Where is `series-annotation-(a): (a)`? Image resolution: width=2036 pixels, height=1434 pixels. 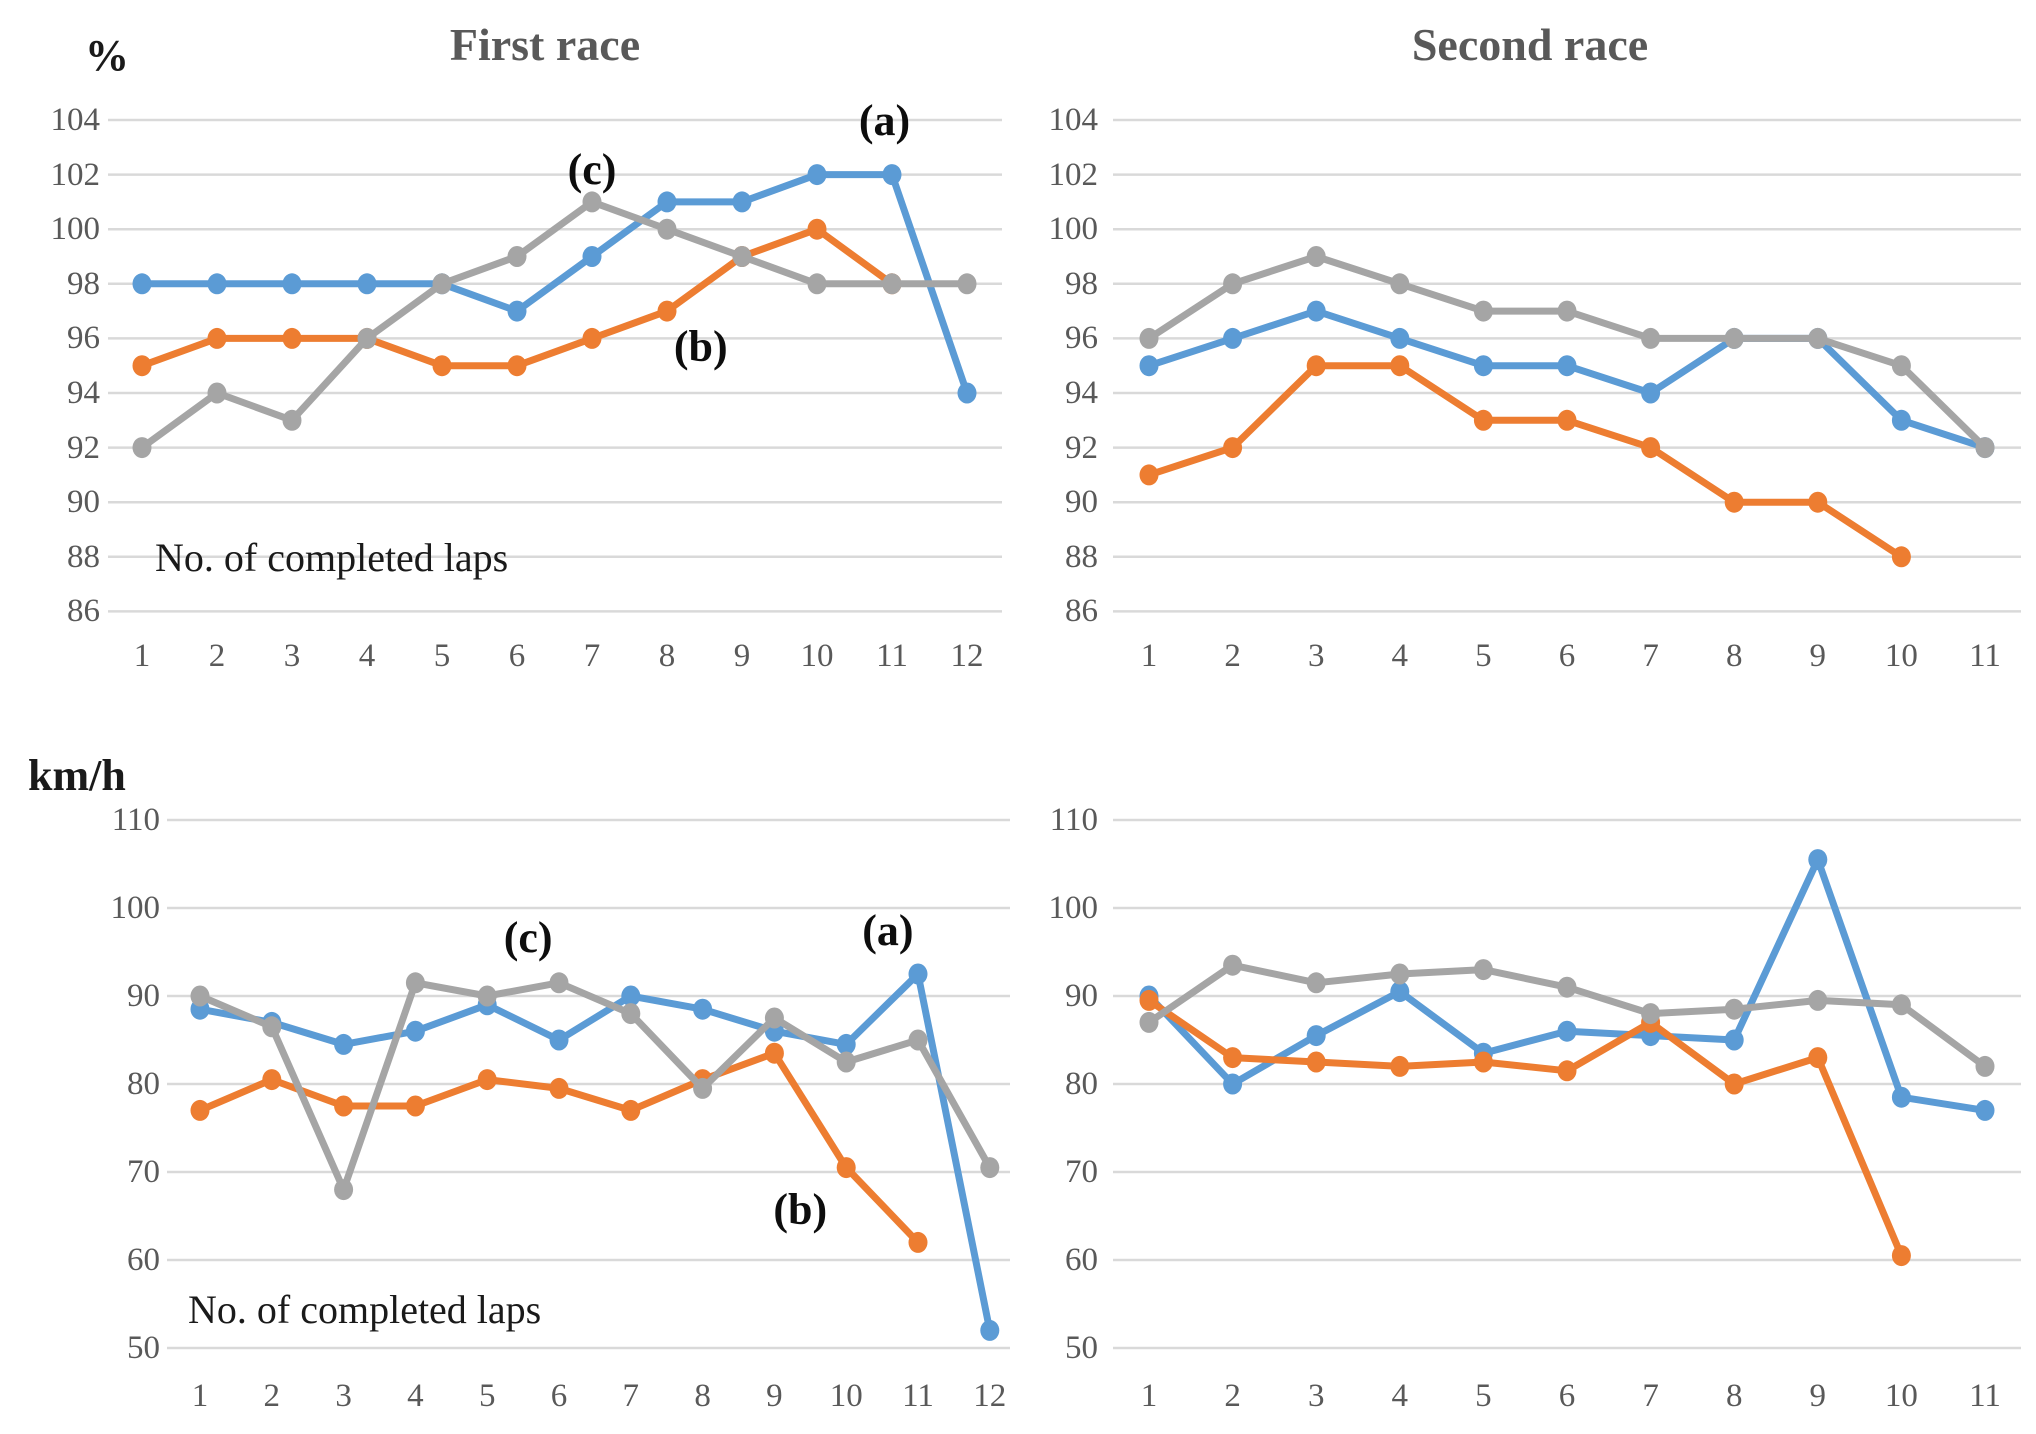
series-annotation-(a): (a) is located at coordinates (884, 120).